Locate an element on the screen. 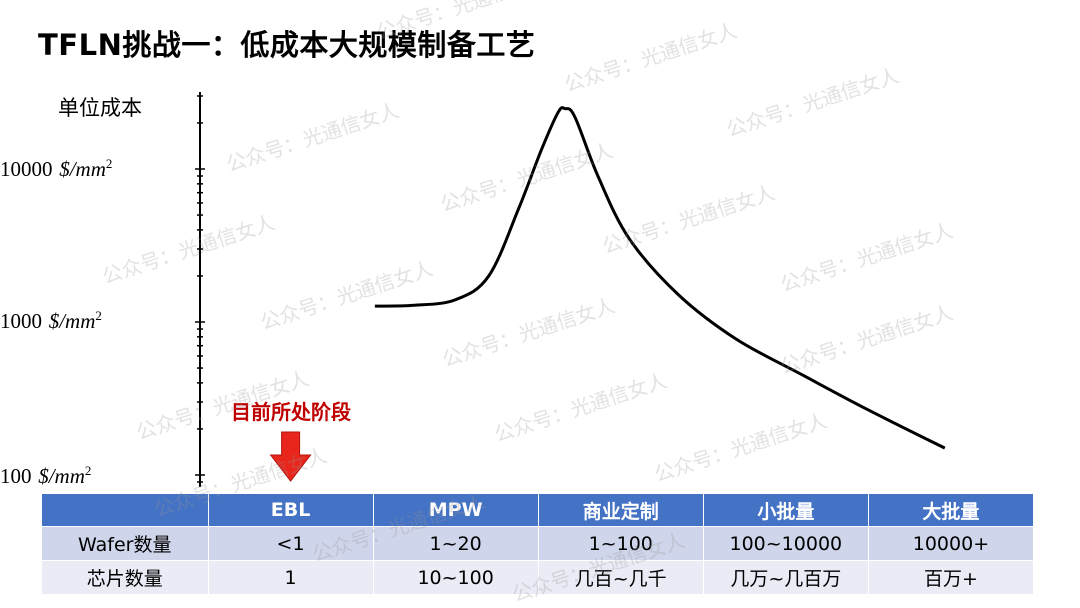 The image size is (1080, 608). y-tick-label-100: 100 $/mm2 is located at coordinates (46, 475).